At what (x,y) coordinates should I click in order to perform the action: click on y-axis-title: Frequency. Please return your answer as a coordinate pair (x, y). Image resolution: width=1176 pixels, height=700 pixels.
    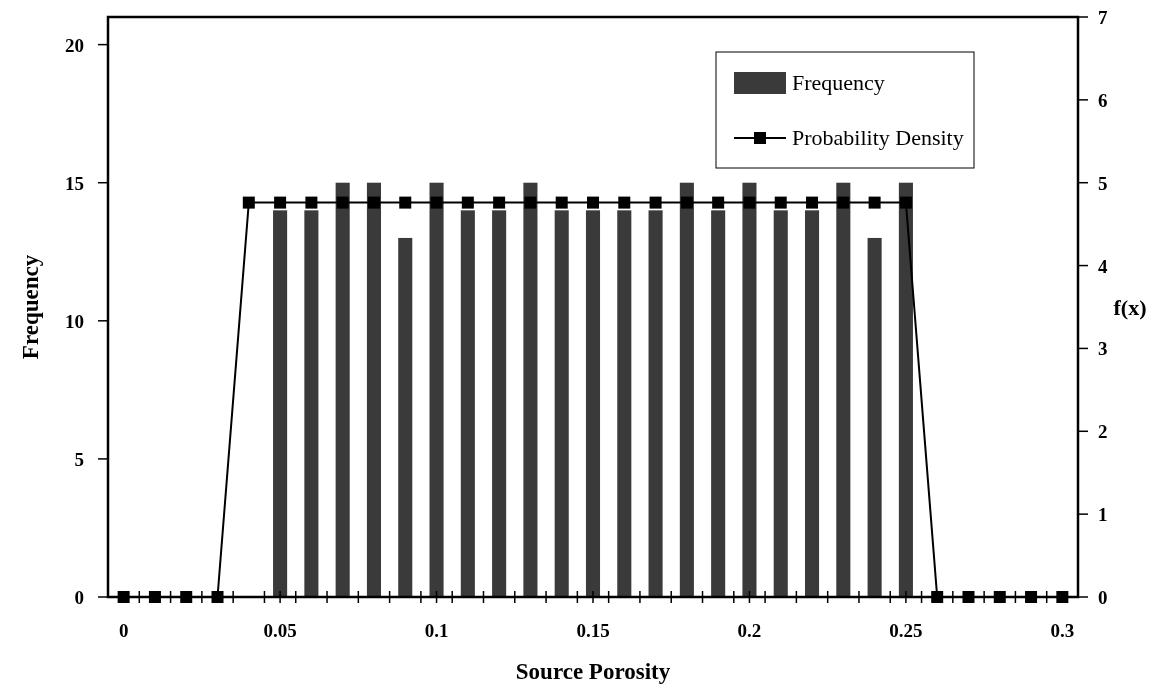
    Looking at the image, I should click on (30, 307).